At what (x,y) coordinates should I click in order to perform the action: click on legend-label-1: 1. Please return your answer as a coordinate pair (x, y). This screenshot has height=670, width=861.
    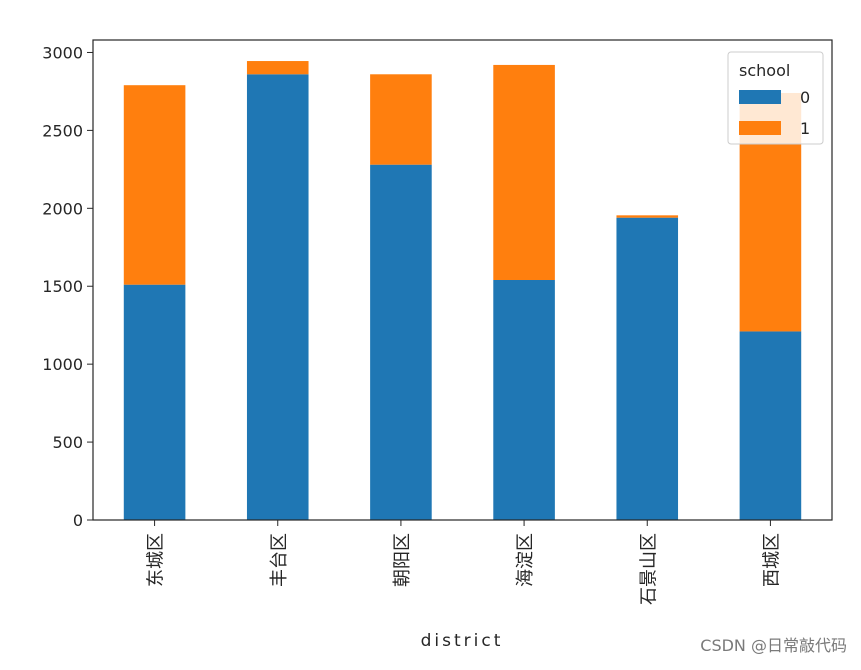
    Looking at the image, I should click on (805, 128).